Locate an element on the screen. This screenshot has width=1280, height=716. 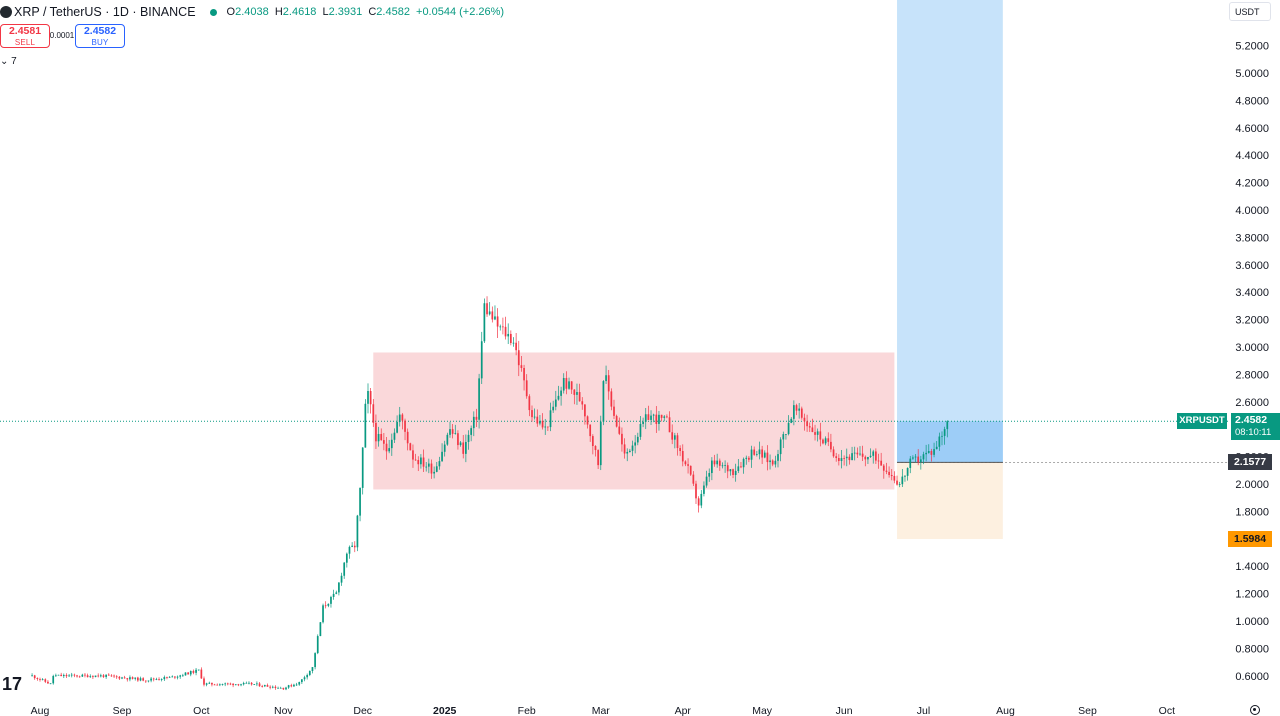
y-tick-label: 4.0000 is located at coordinates (1252, 211).